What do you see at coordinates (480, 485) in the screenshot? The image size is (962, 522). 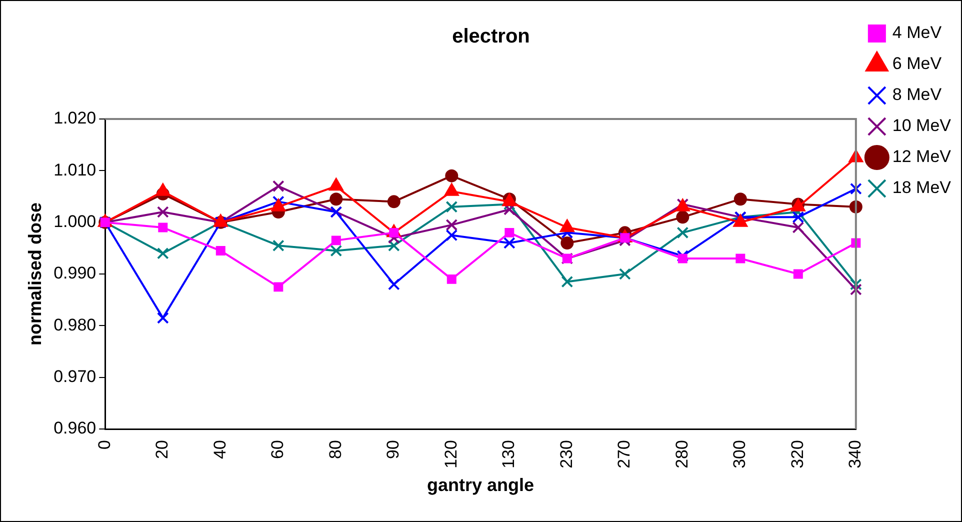 I see `x-axis-title: gantry angle` at bounding box center [480, 485].